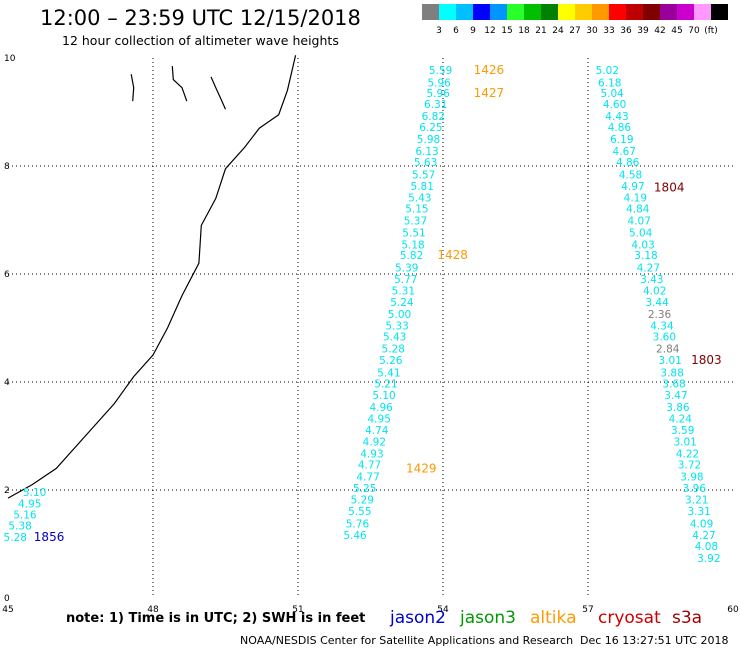  What do you see at coordinates (701, 524) in the screenshot?
I see `swh-label: 4.09` at bounding box center [701, 524].